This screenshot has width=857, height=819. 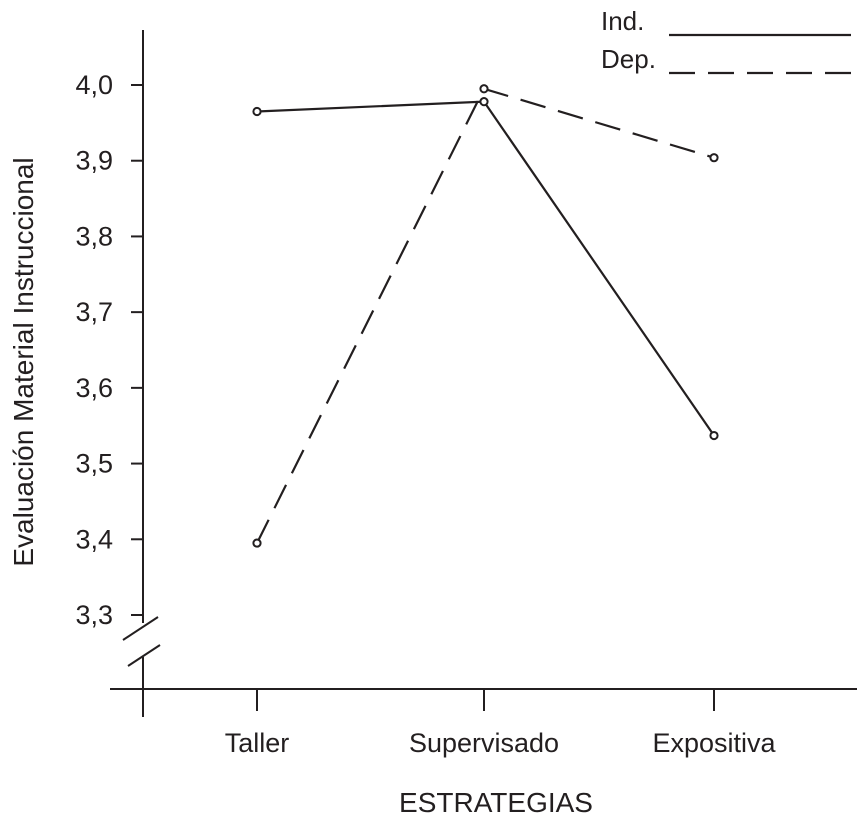 I want to click on y-axis-ticks: 3,3 3,4 3,5 3,6 3,7 3,8 3,9 4,0, so click(x=109, y=350).